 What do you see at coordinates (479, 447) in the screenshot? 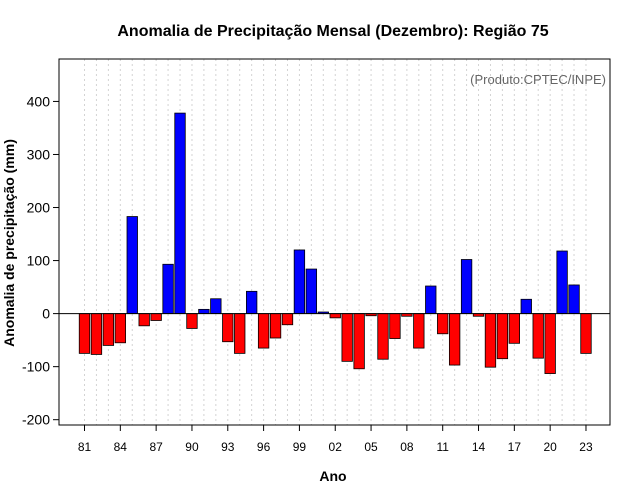
I see `x-tick-label: 14` at bounding box center [479, 447].